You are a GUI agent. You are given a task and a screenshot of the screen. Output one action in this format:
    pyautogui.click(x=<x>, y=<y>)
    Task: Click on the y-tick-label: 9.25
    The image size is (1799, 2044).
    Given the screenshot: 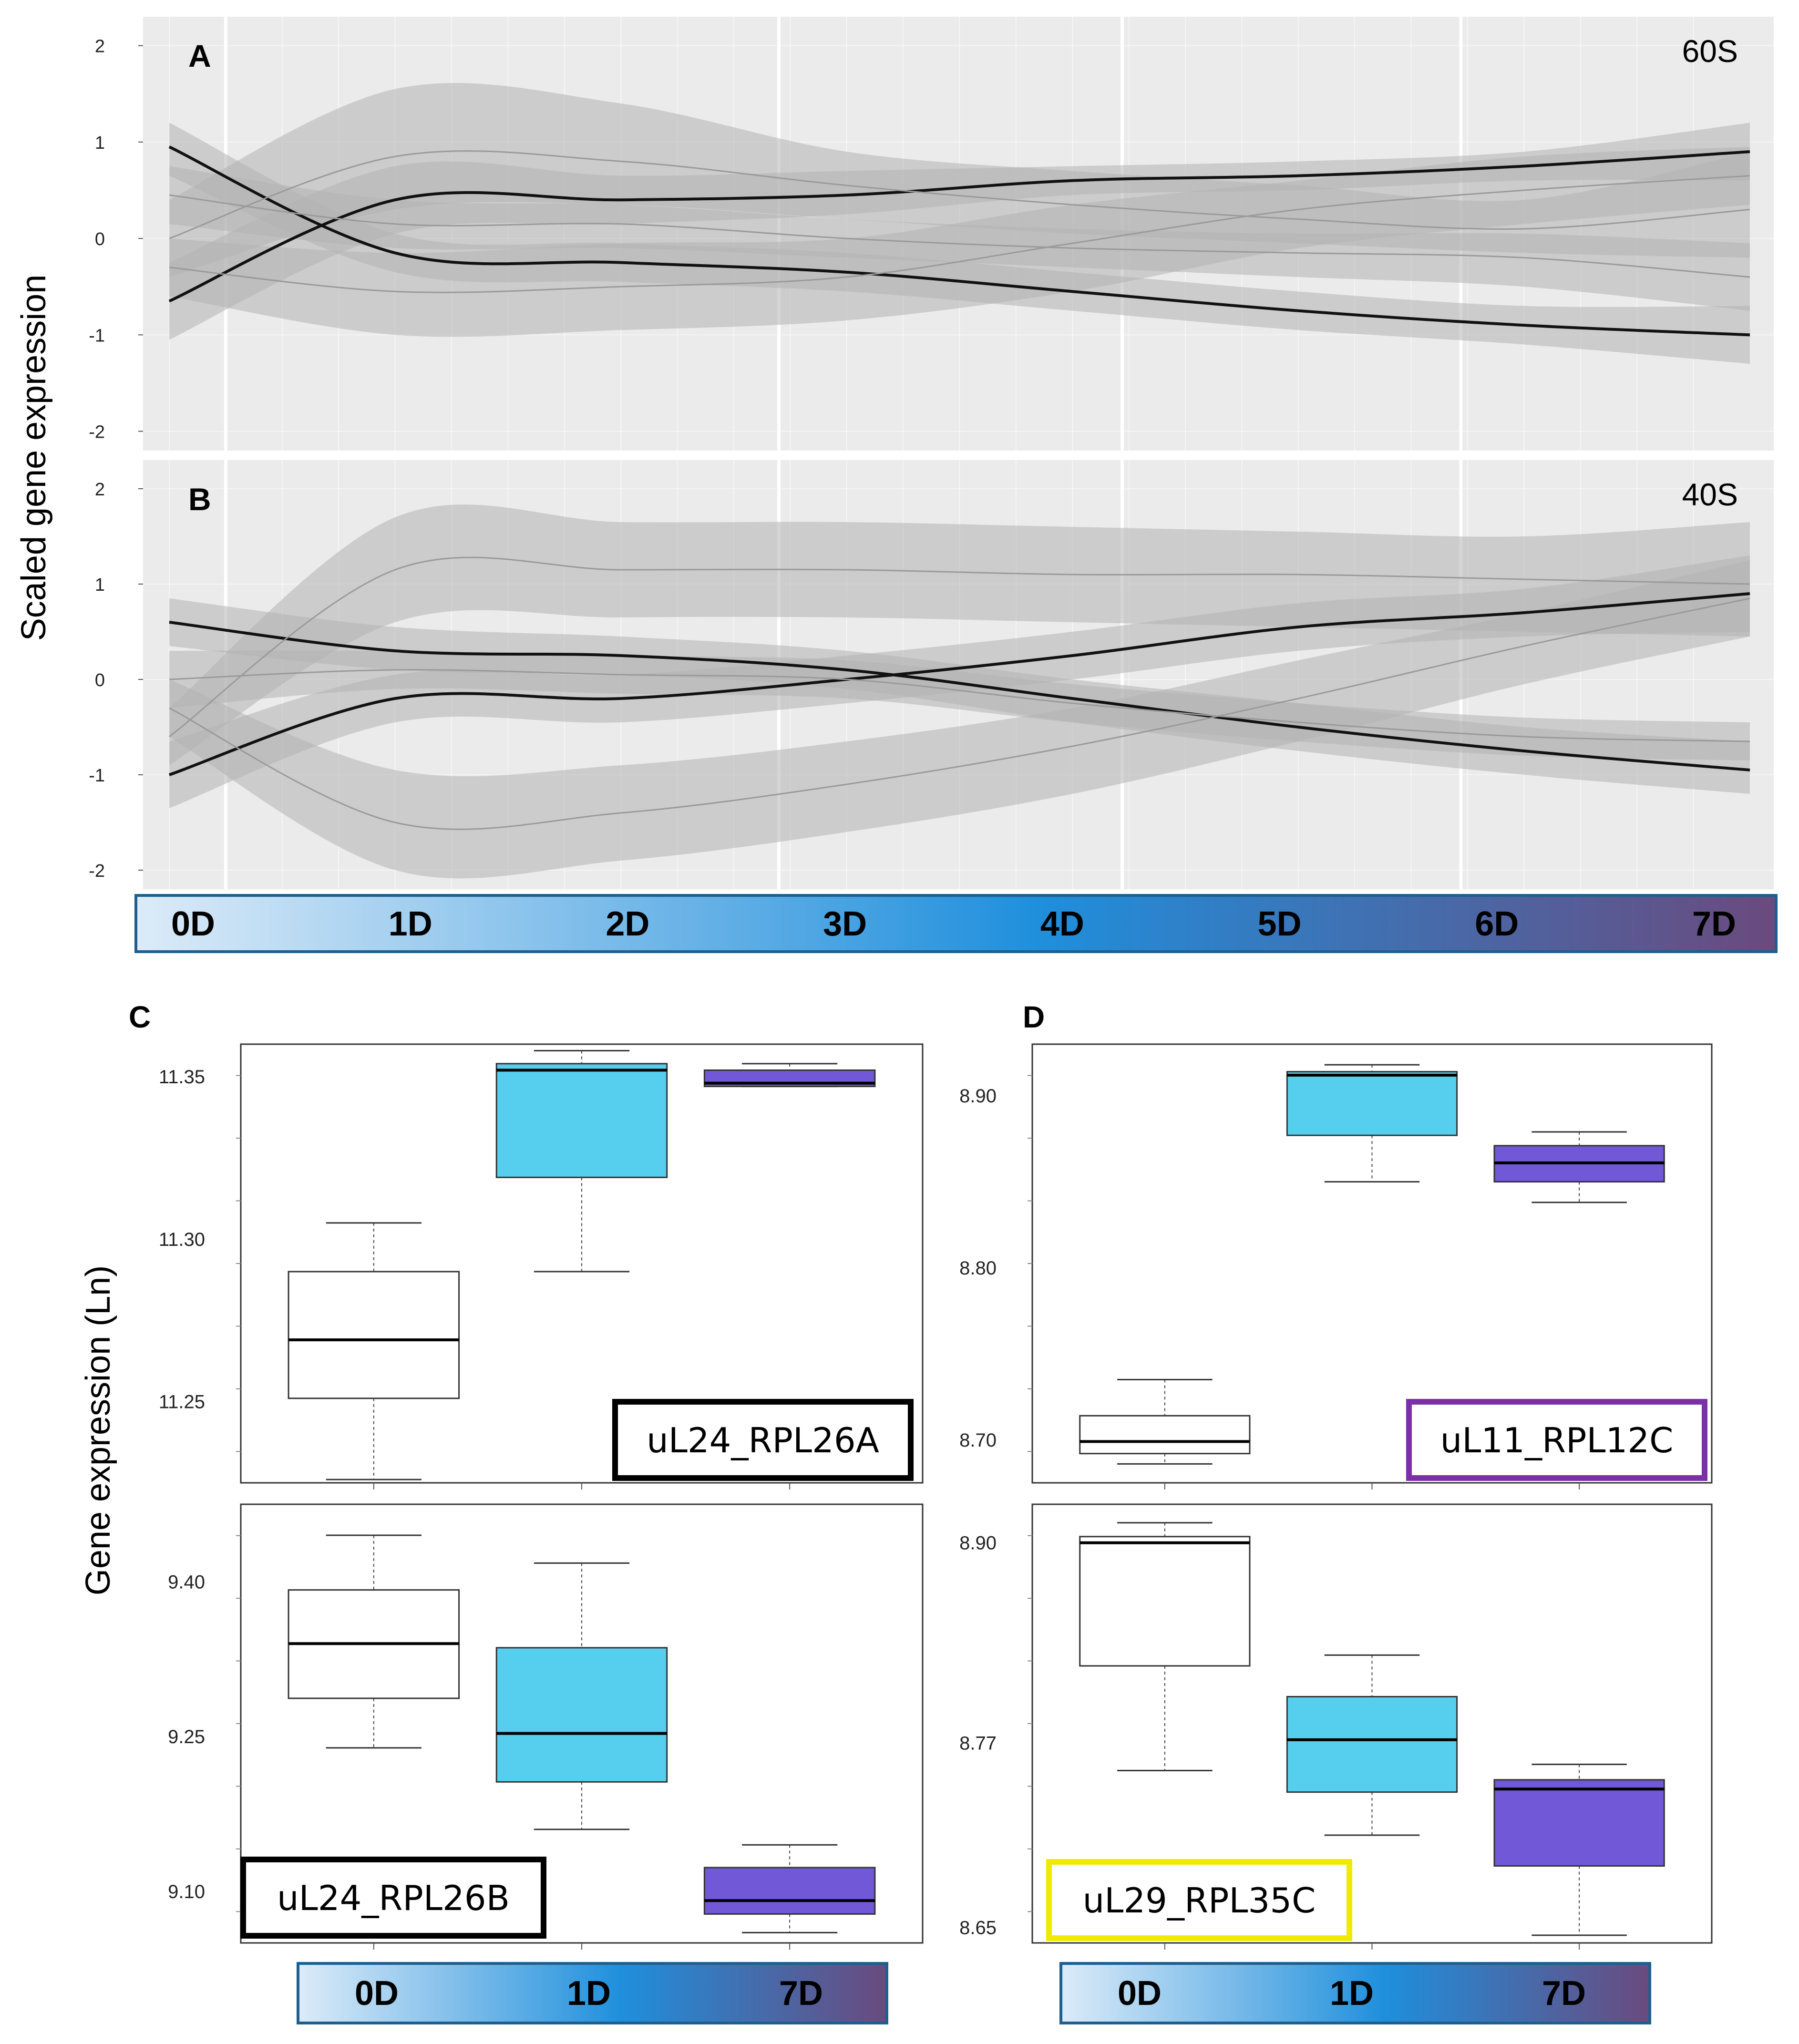 What is the action you would take?
    pyautogui.click(x=186, y=1736)
    